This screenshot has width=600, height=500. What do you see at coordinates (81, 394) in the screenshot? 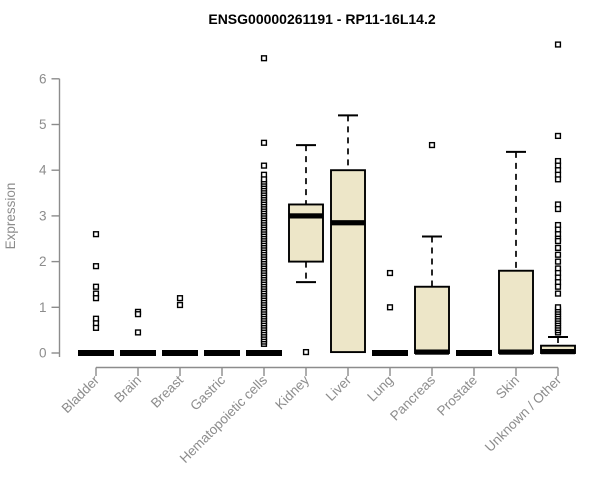
I see `x-tick-label-bladder: Bladder` at bounding box center [81, 394].